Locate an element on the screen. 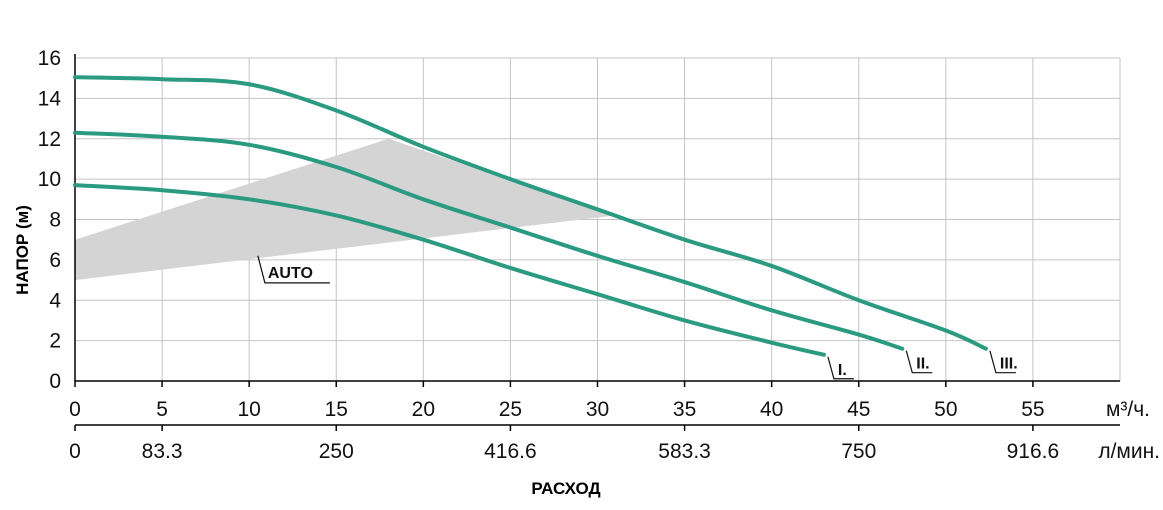 The image size is (1163, 510). x-axis-label: РАСХОД is located at coordinates (565, 488).